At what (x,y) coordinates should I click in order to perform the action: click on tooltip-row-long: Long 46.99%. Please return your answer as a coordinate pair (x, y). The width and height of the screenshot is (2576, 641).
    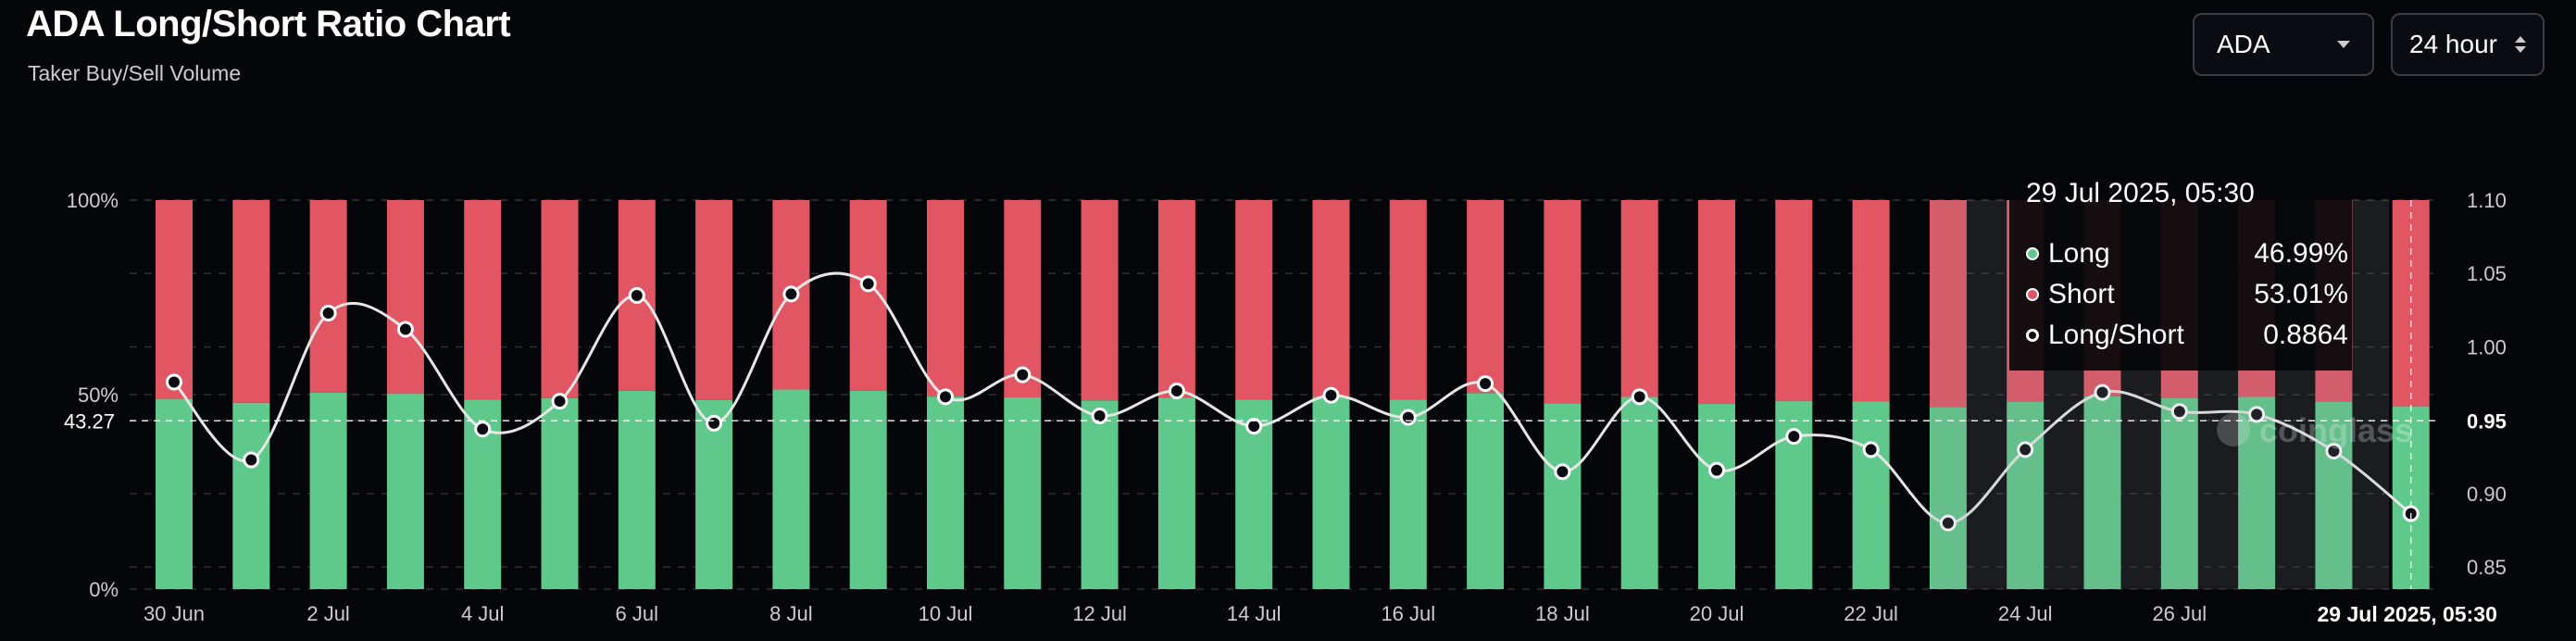
    Looking at the image, I should click on (2187, 254).